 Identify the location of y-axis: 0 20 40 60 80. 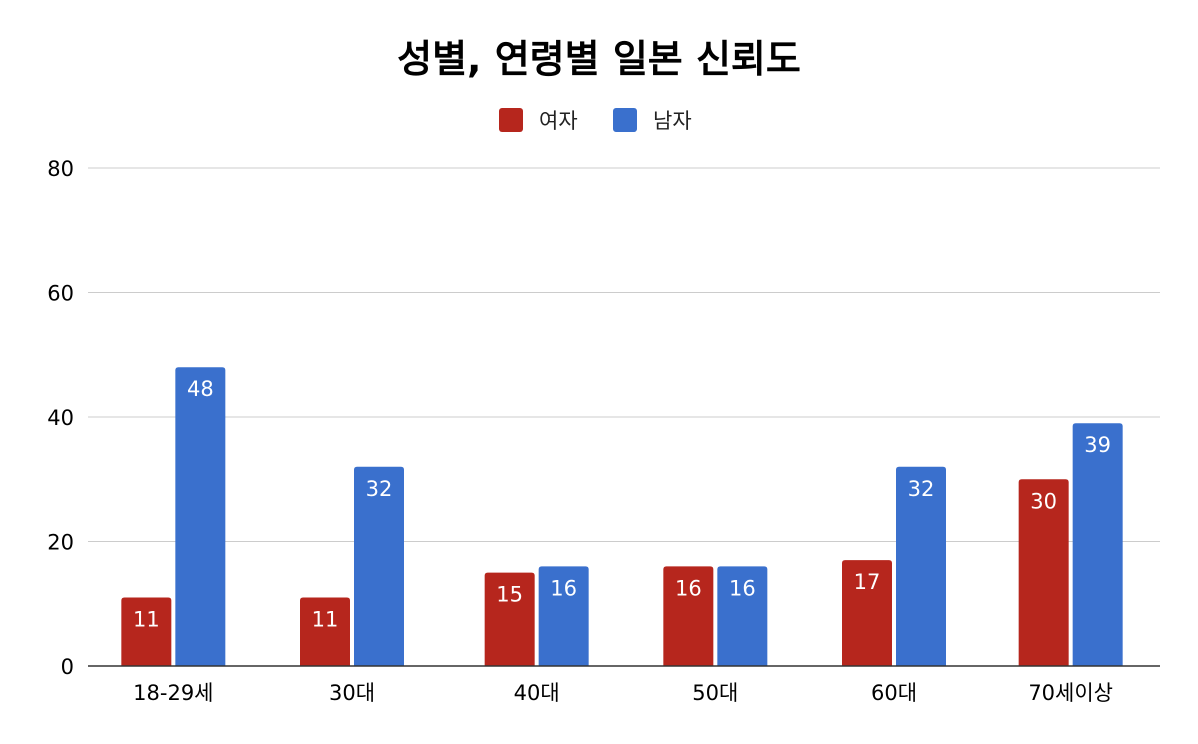
(60, 418).